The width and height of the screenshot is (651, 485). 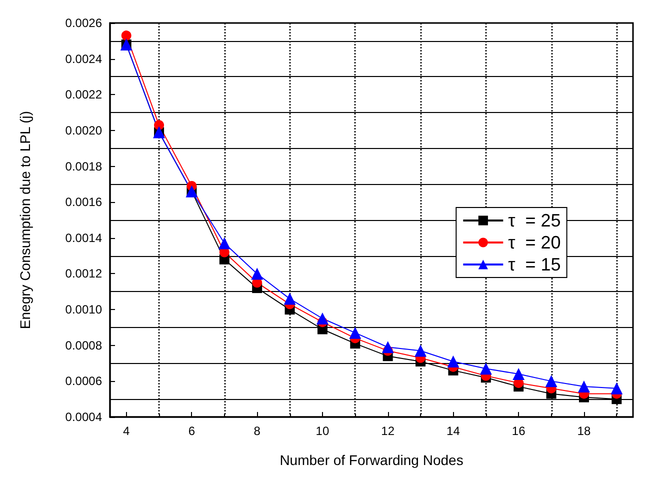 I want to click on y-tick-label: 0.0004, so click(x=83, y=417).